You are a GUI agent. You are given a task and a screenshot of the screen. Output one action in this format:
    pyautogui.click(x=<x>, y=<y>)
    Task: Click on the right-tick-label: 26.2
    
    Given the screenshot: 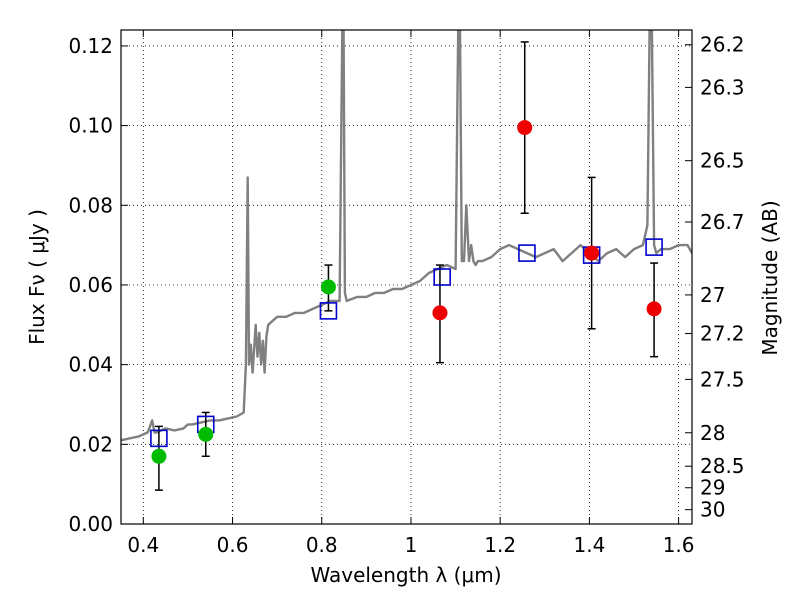 What is the action you would take?
    pyautogui.click(x=722, y=45)
    